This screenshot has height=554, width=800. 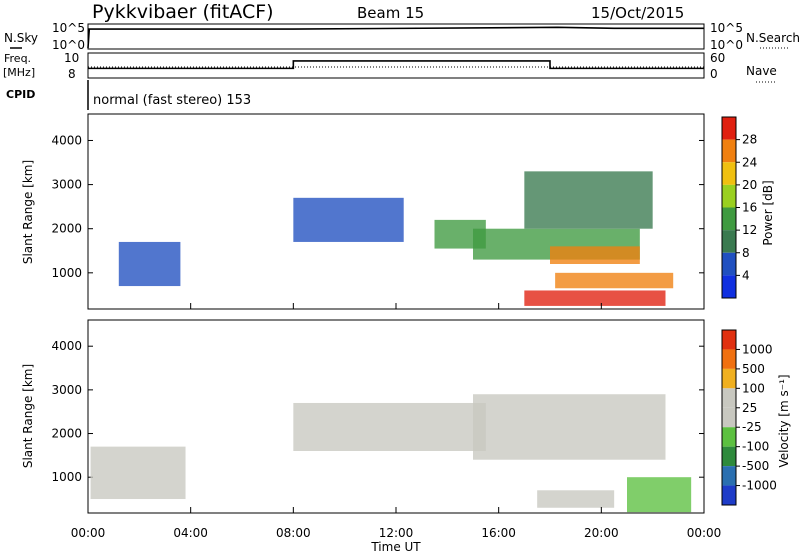 What do you see at coordinates (20, 94) in the screenshot?
I see `cpid-label: CPID` at bounding box center [20, 94].